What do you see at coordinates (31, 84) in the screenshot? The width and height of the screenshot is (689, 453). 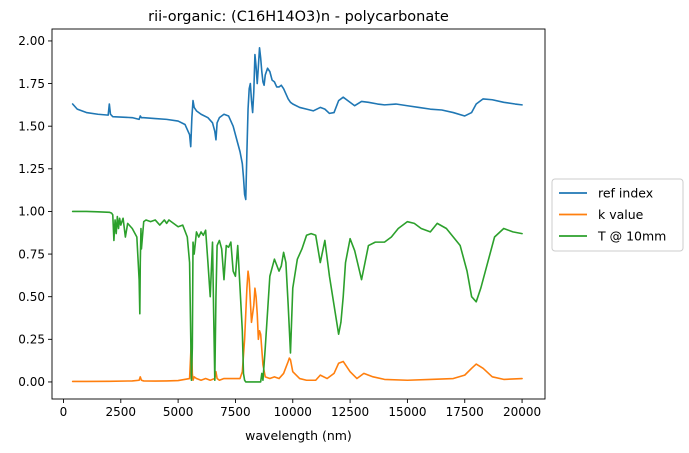 I see `y-tick-label: 1.75` at bounding box center [31, 84].